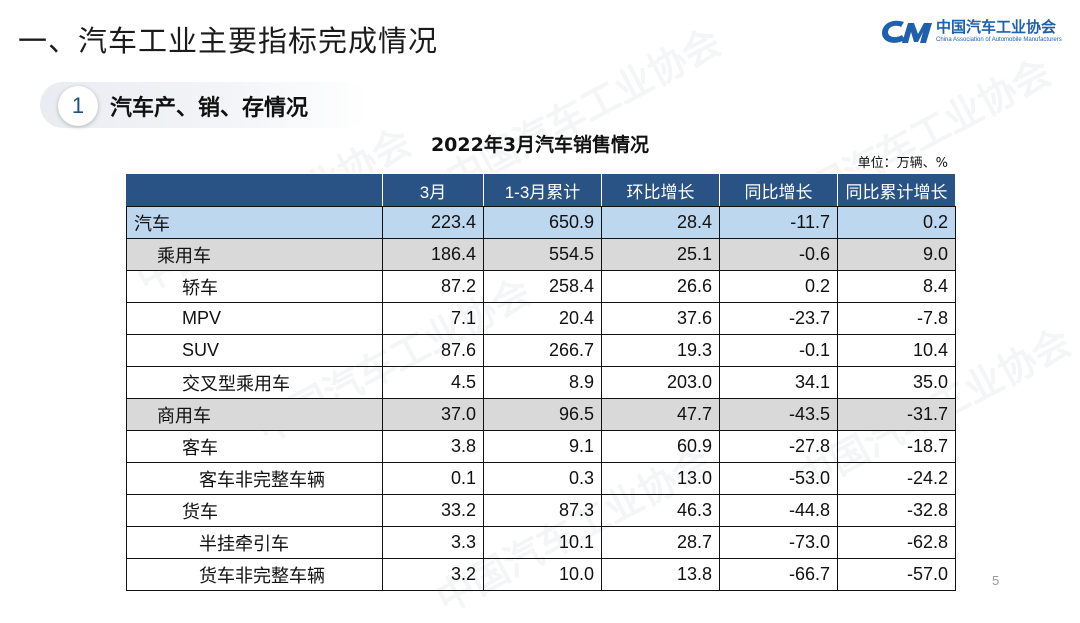  I want to click on table-cell: 0.1, so click(433, 478).